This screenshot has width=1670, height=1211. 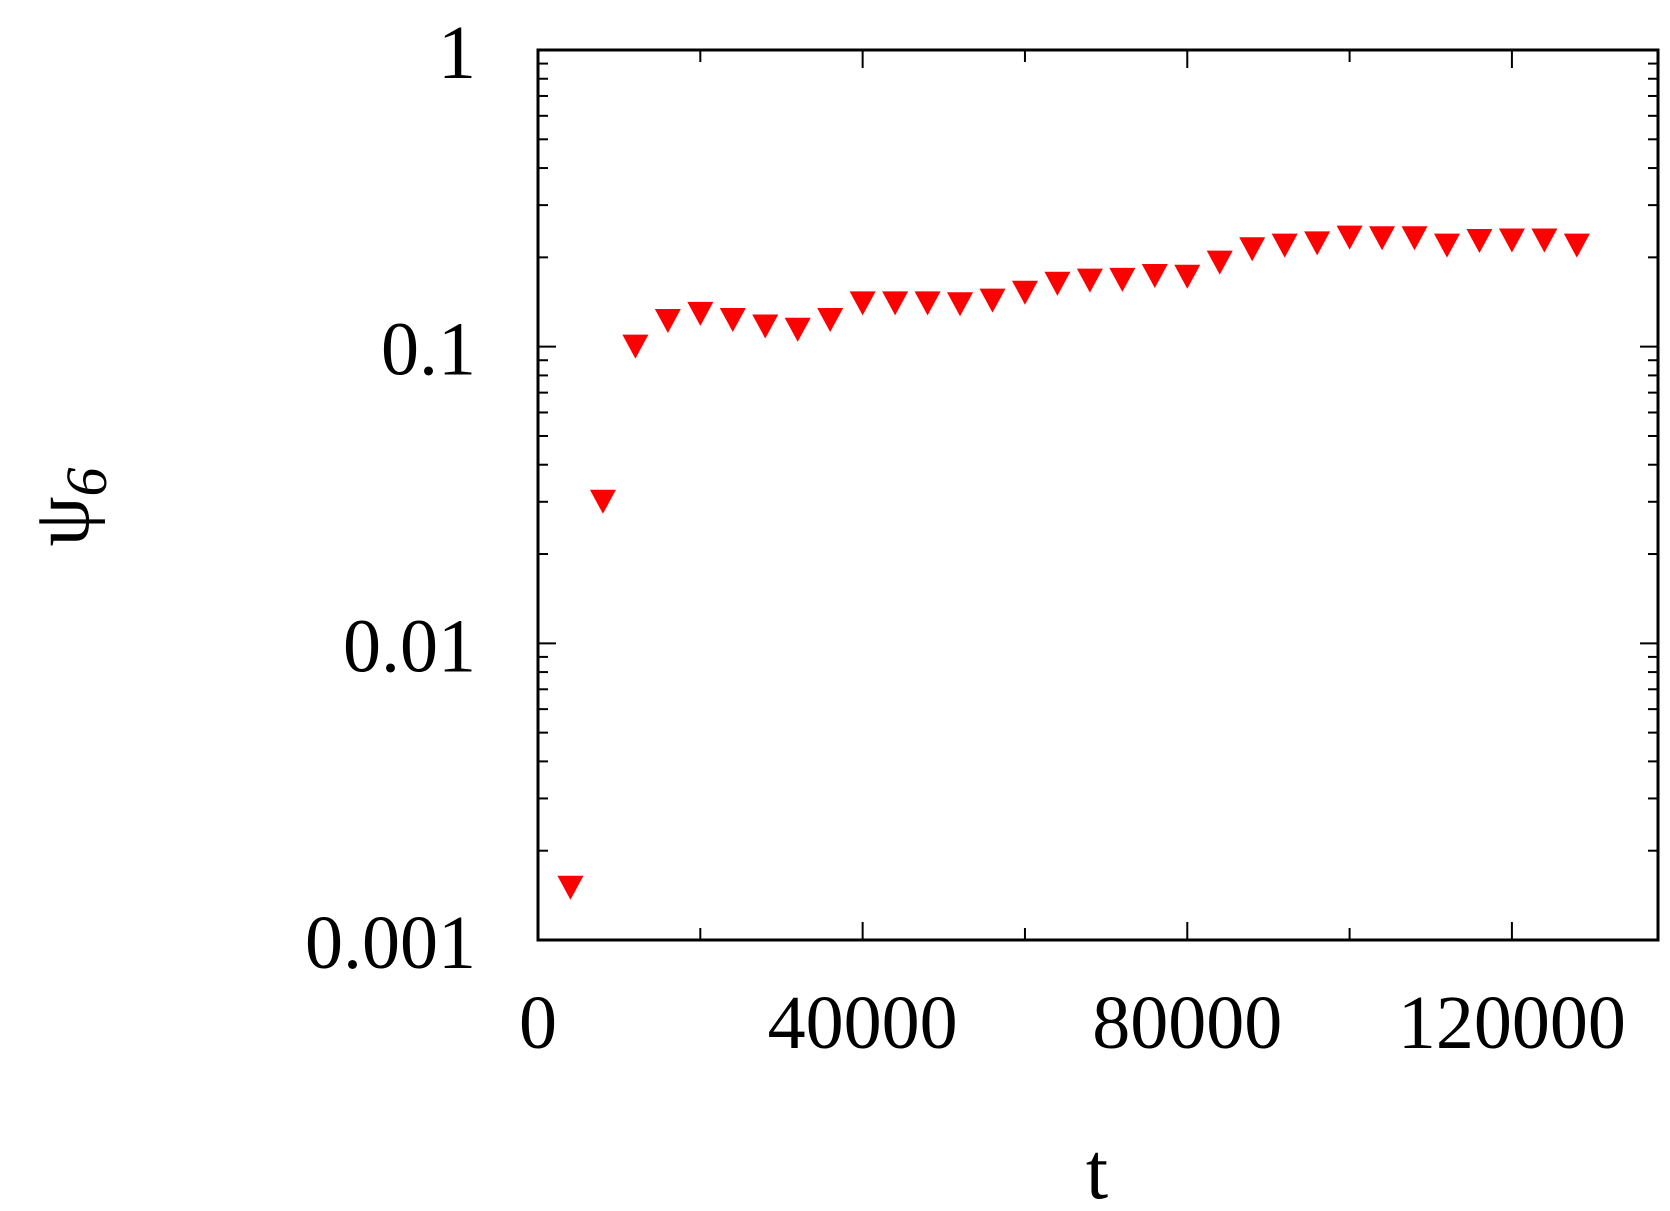 I want to click on svg-text: ψ6, so click(x=68, y=506).